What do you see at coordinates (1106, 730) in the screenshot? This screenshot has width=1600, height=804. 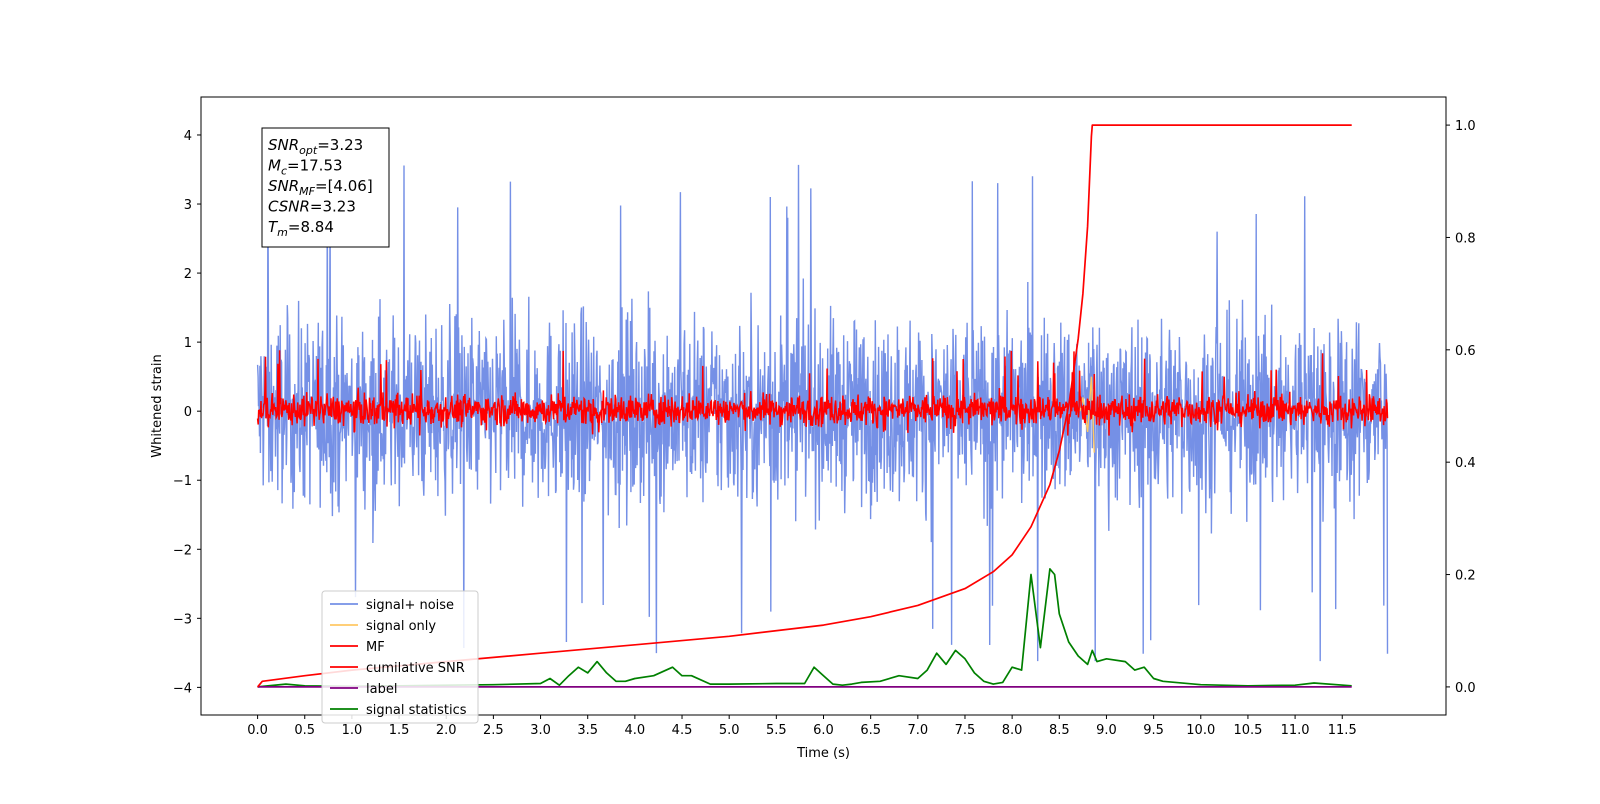 I see `x-tick-label: 9.0` at bounding box center [1106, 730].